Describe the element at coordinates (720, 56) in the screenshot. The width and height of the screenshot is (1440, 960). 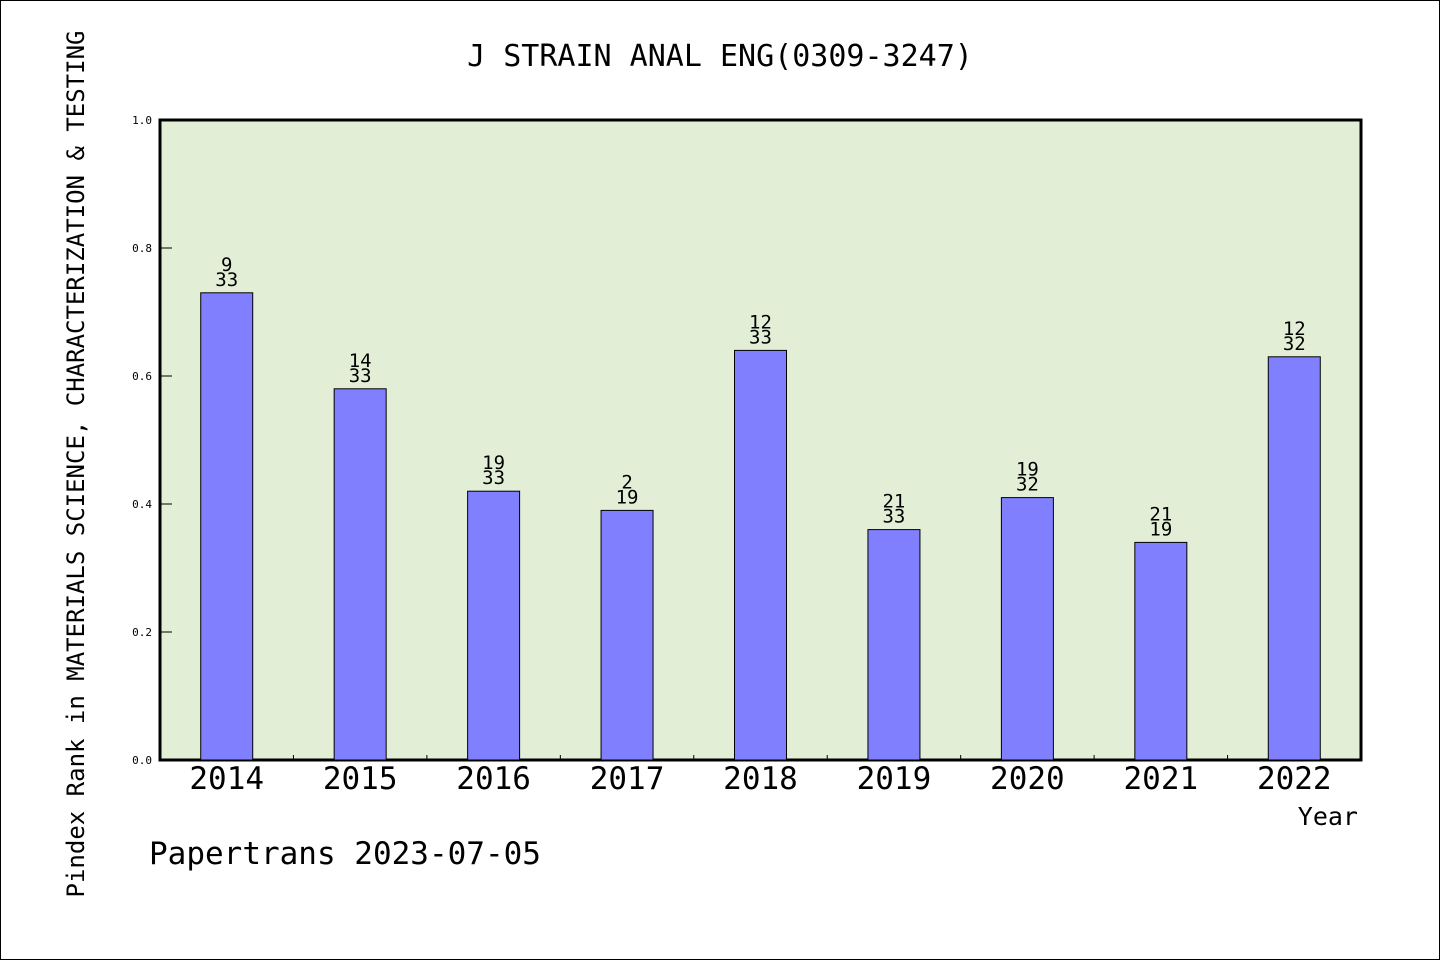
I see `chart-title: J STRAIN ANAL ENG(0309-3247)` at that location.